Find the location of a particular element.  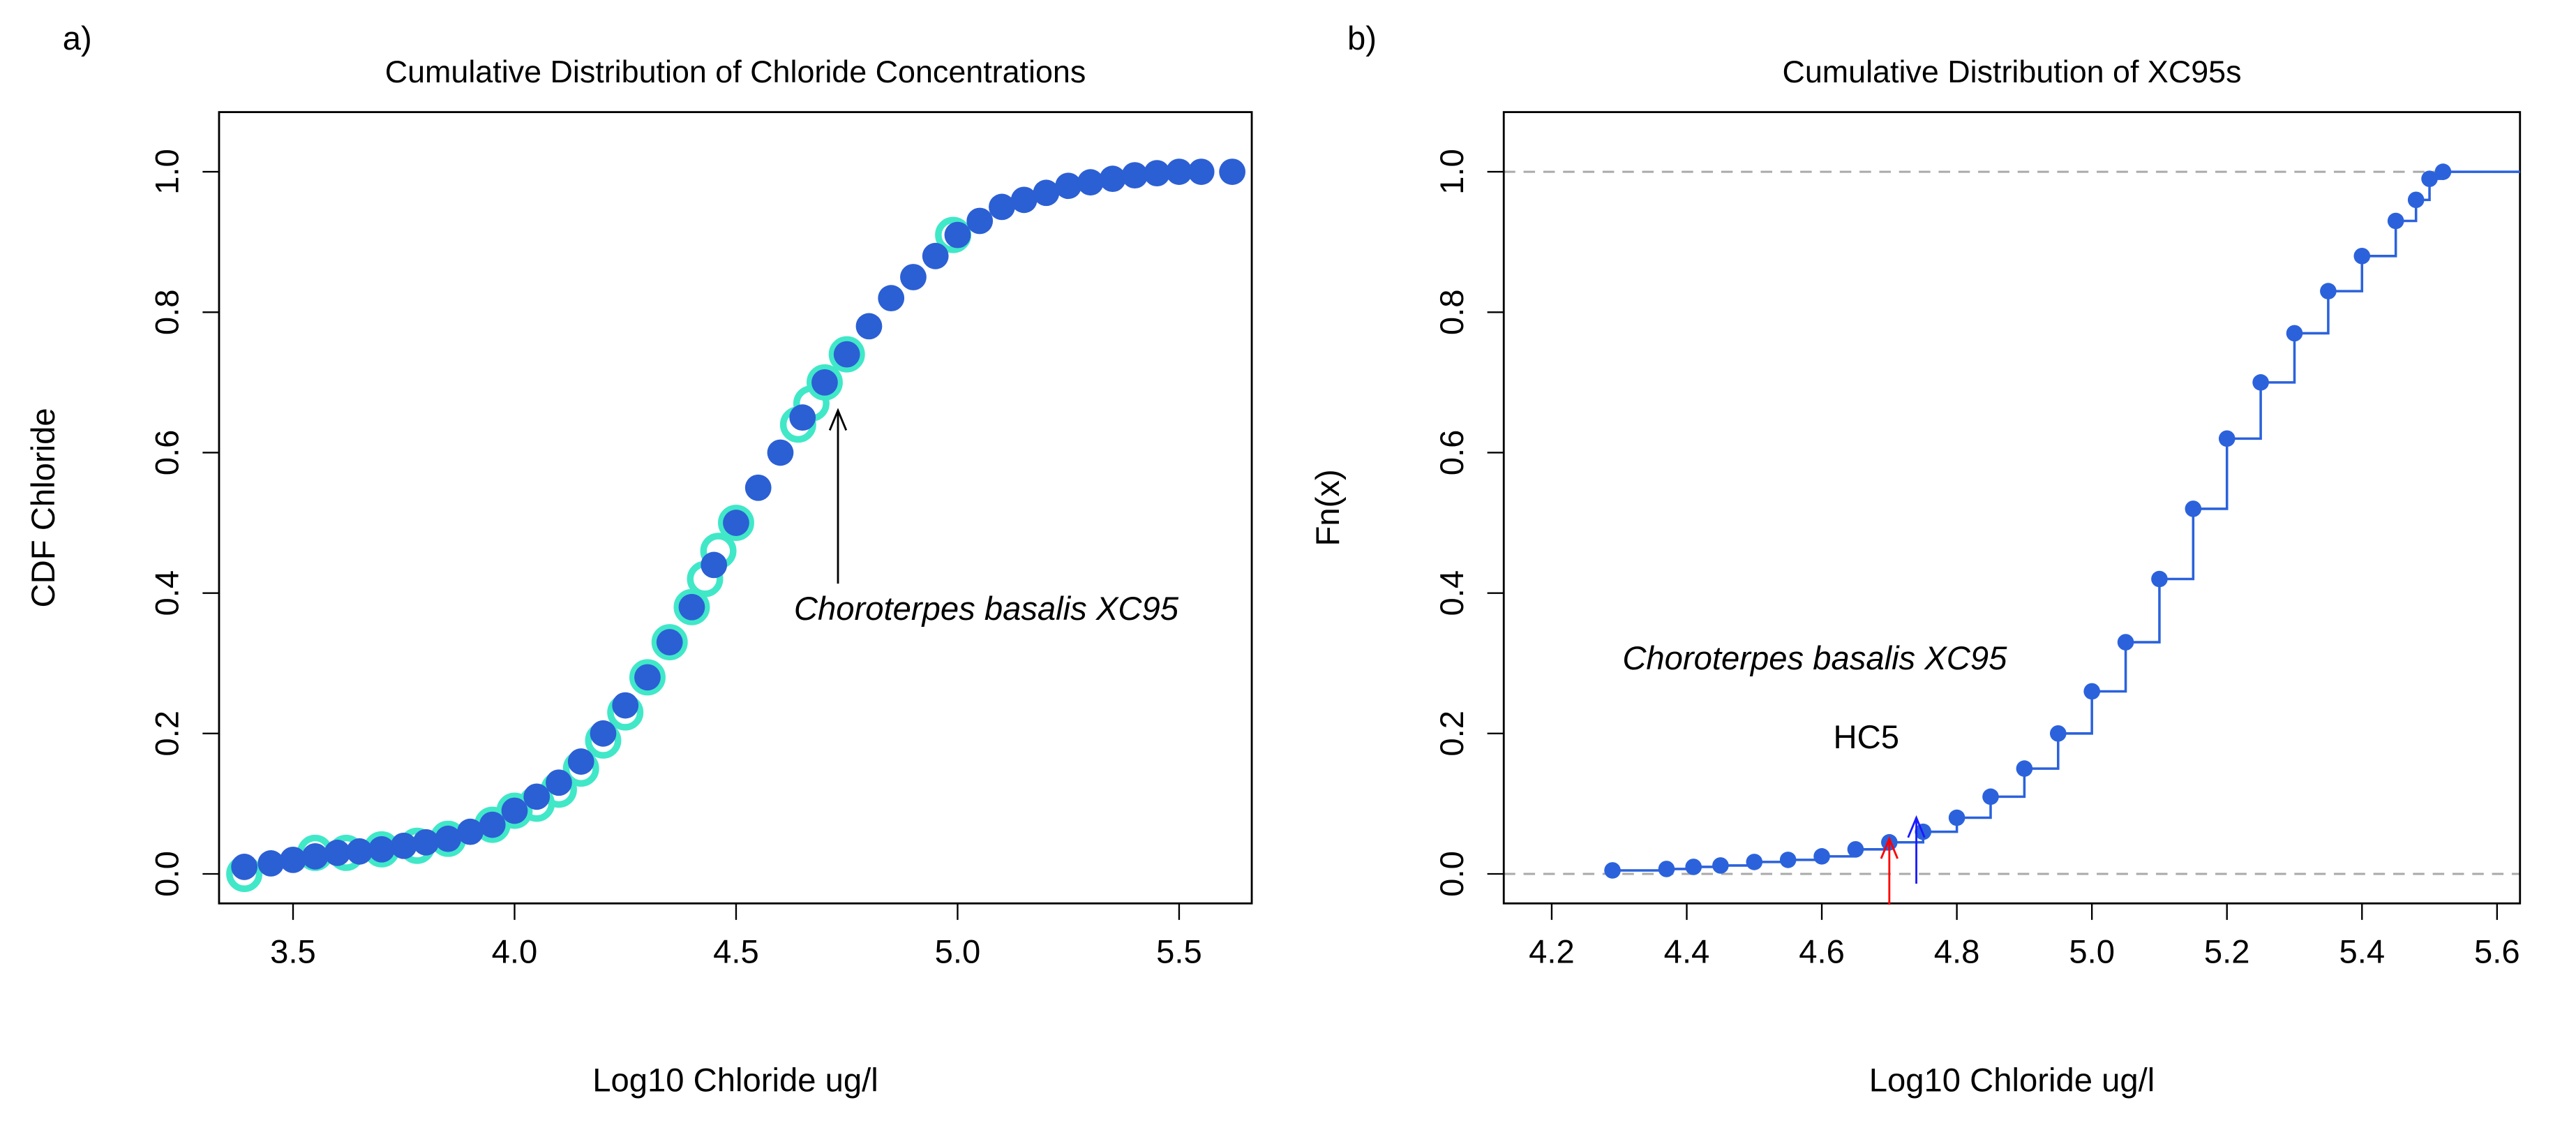

x-tick-label: 4.2 is located at coordinates (1552, 951).